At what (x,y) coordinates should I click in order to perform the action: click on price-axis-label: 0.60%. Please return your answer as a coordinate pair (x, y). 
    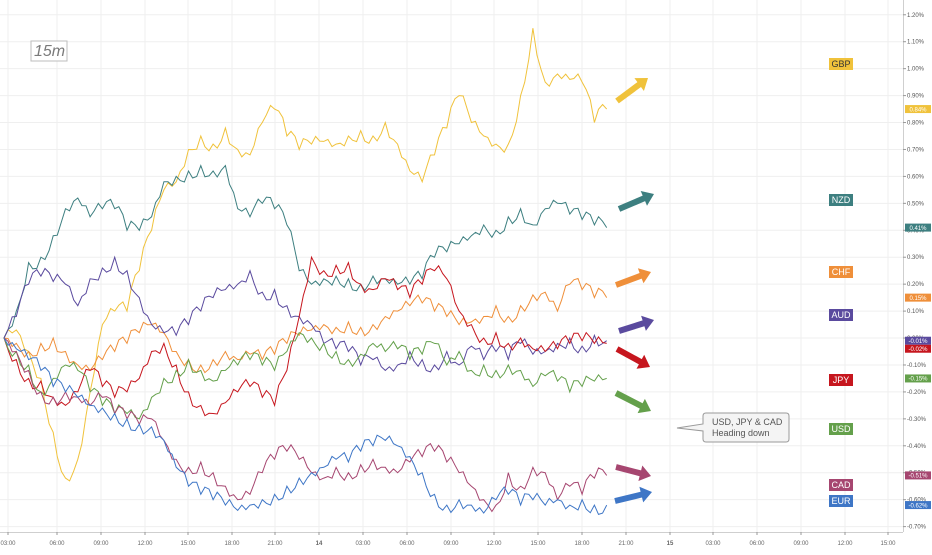
    Looking at the image, I should click on (916, 177).